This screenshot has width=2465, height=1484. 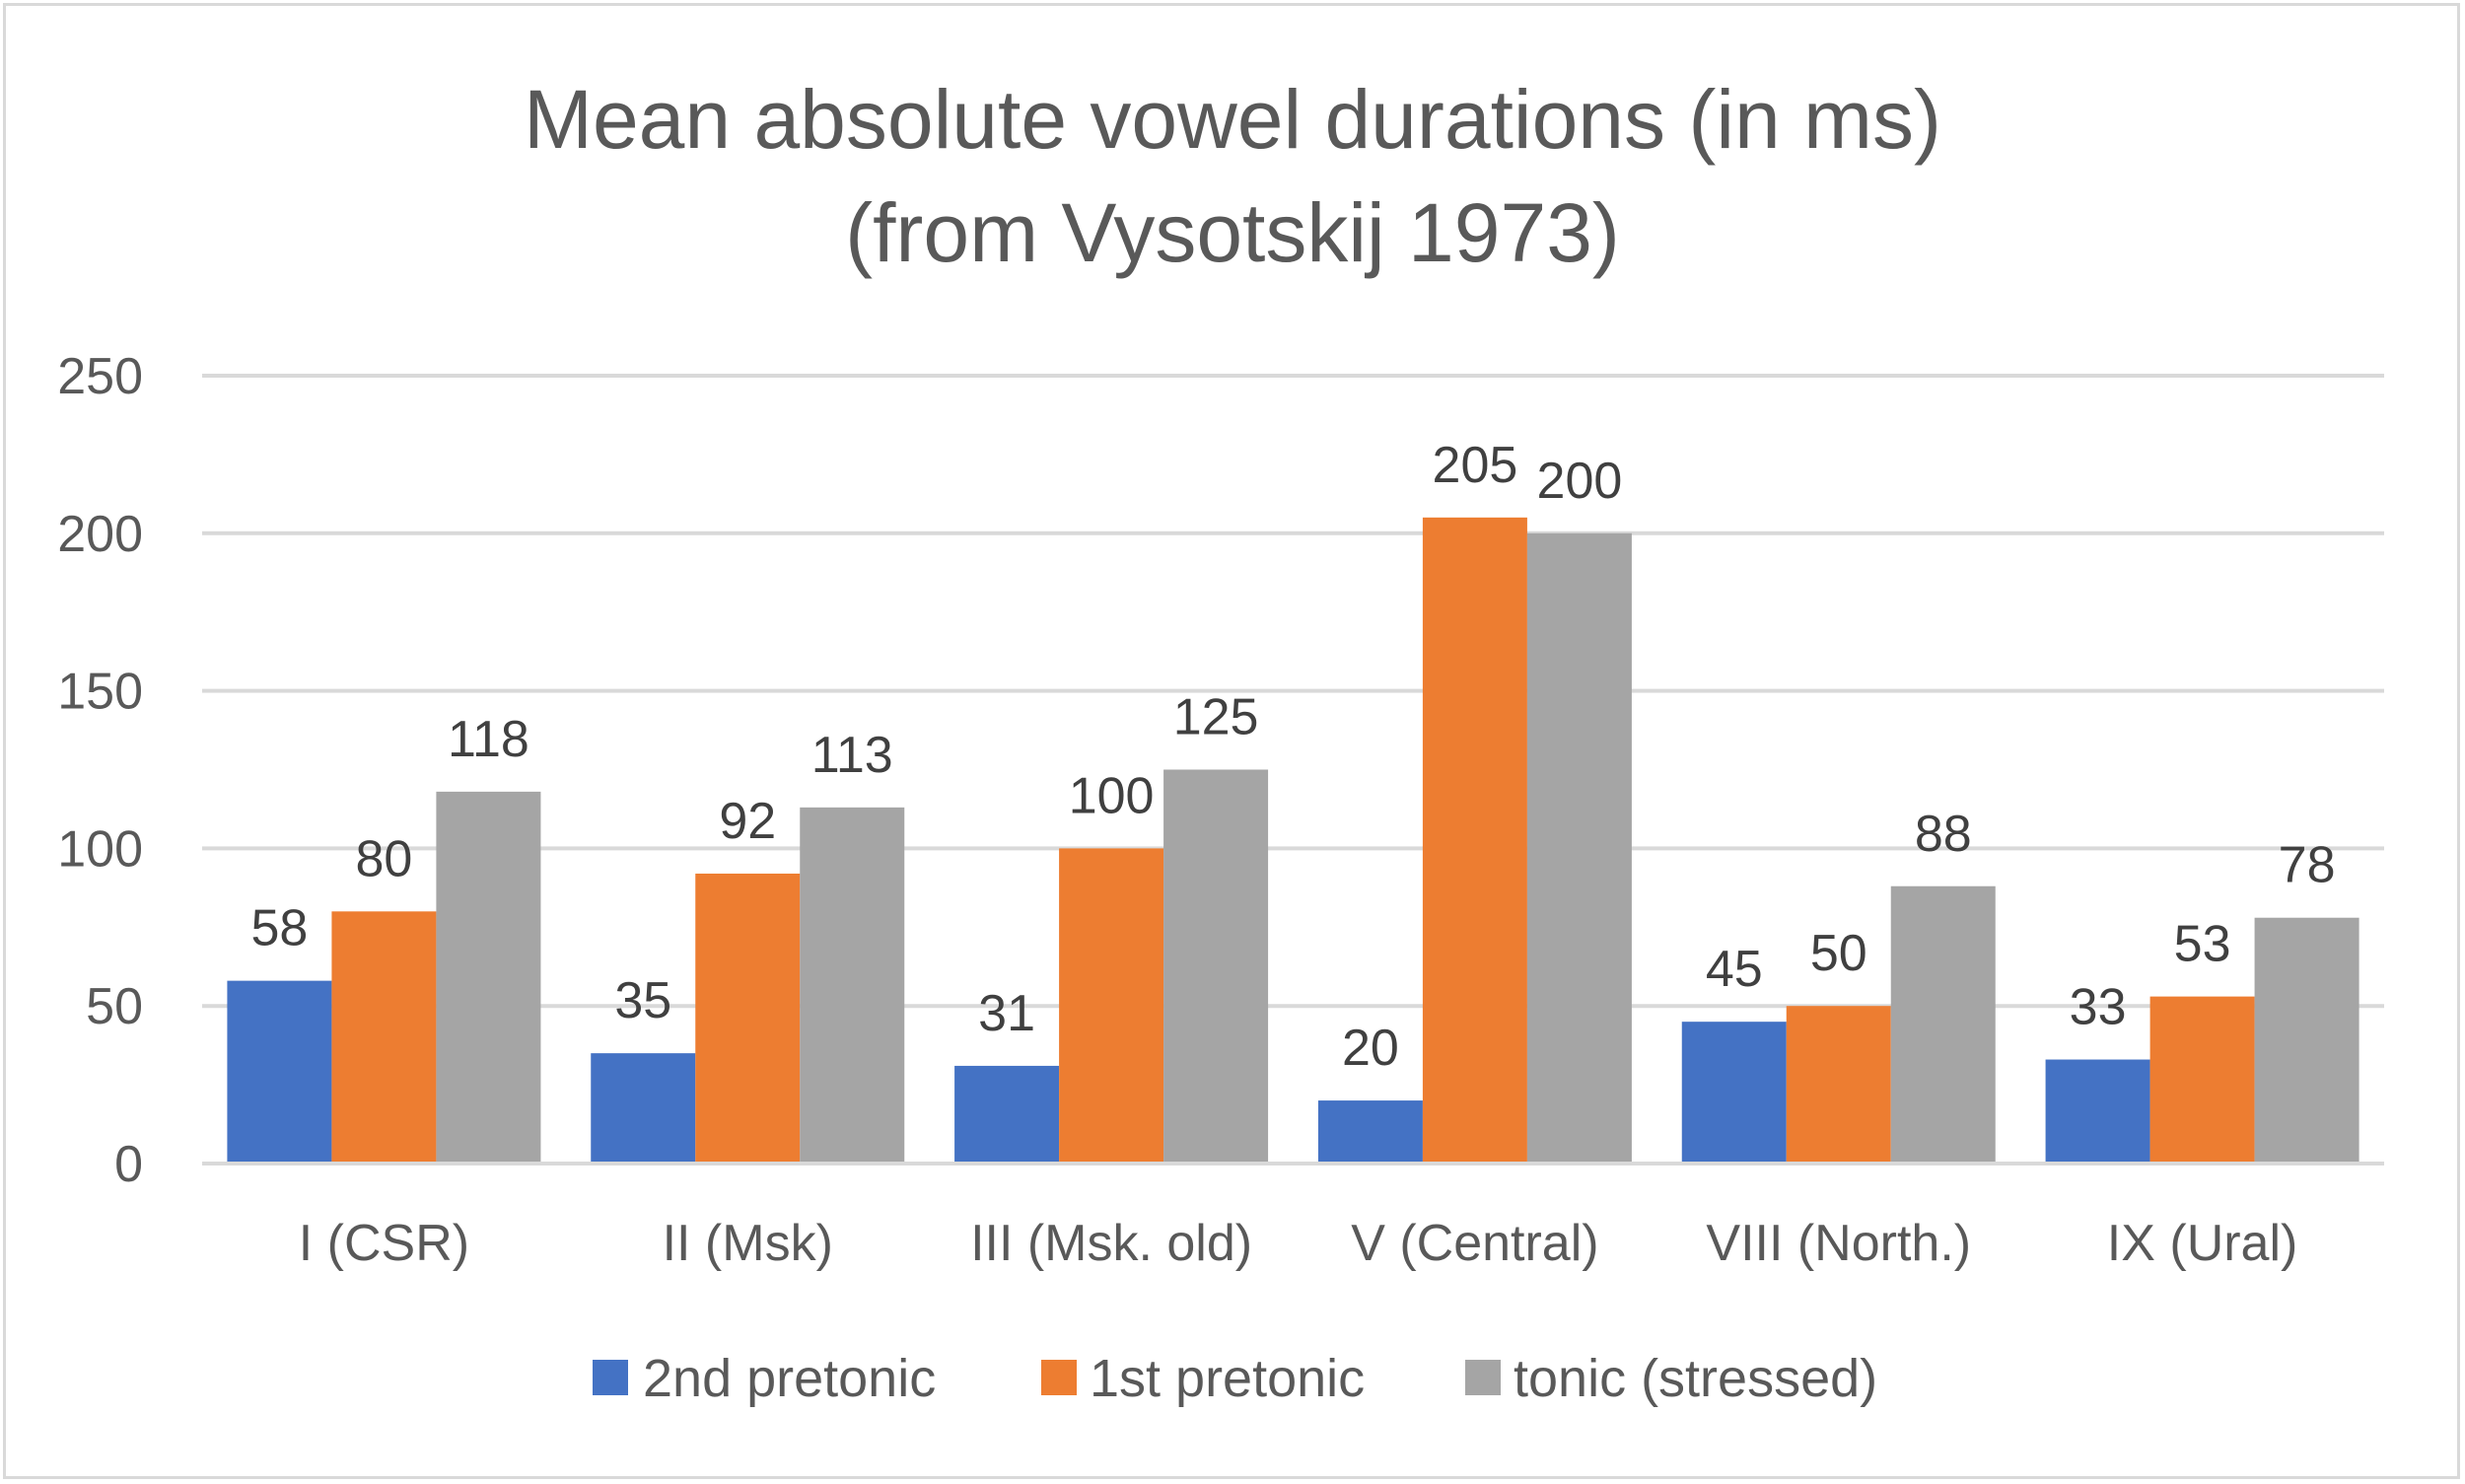 What do you see at coordinates (1227, 1378) in the screenshot?
I see `legend-label-2: 1st pretonic` at bounding box center [1227, 1378].